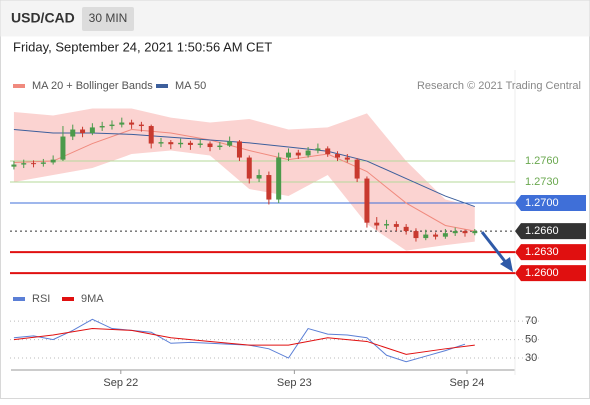 The width and height of the screenshot is (590, 405). Describe the element at coordinates (92, 86) in the screenshot. I see `legend-label: MA 20 + Bollinger Bands` at that location.